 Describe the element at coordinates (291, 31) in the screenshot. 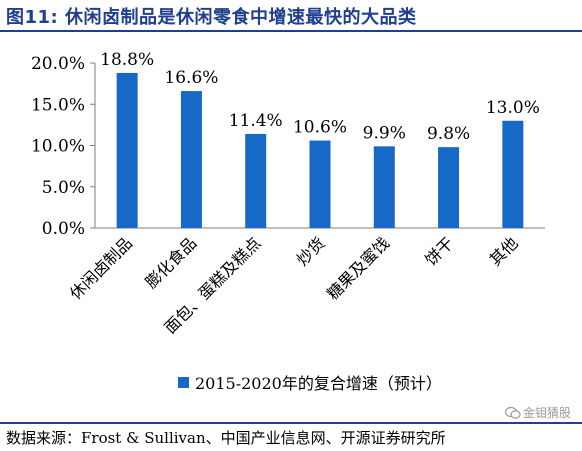

I see `title-divider` at that location.